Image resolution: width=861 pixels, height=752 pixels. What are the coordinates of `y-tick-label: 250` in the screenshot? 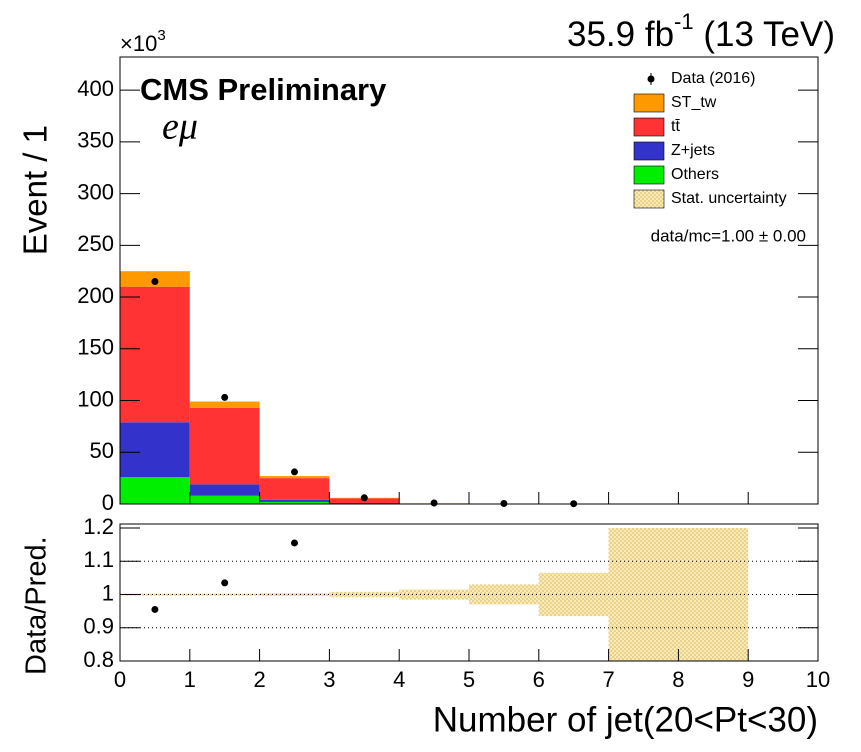 It's located at (95, 243).